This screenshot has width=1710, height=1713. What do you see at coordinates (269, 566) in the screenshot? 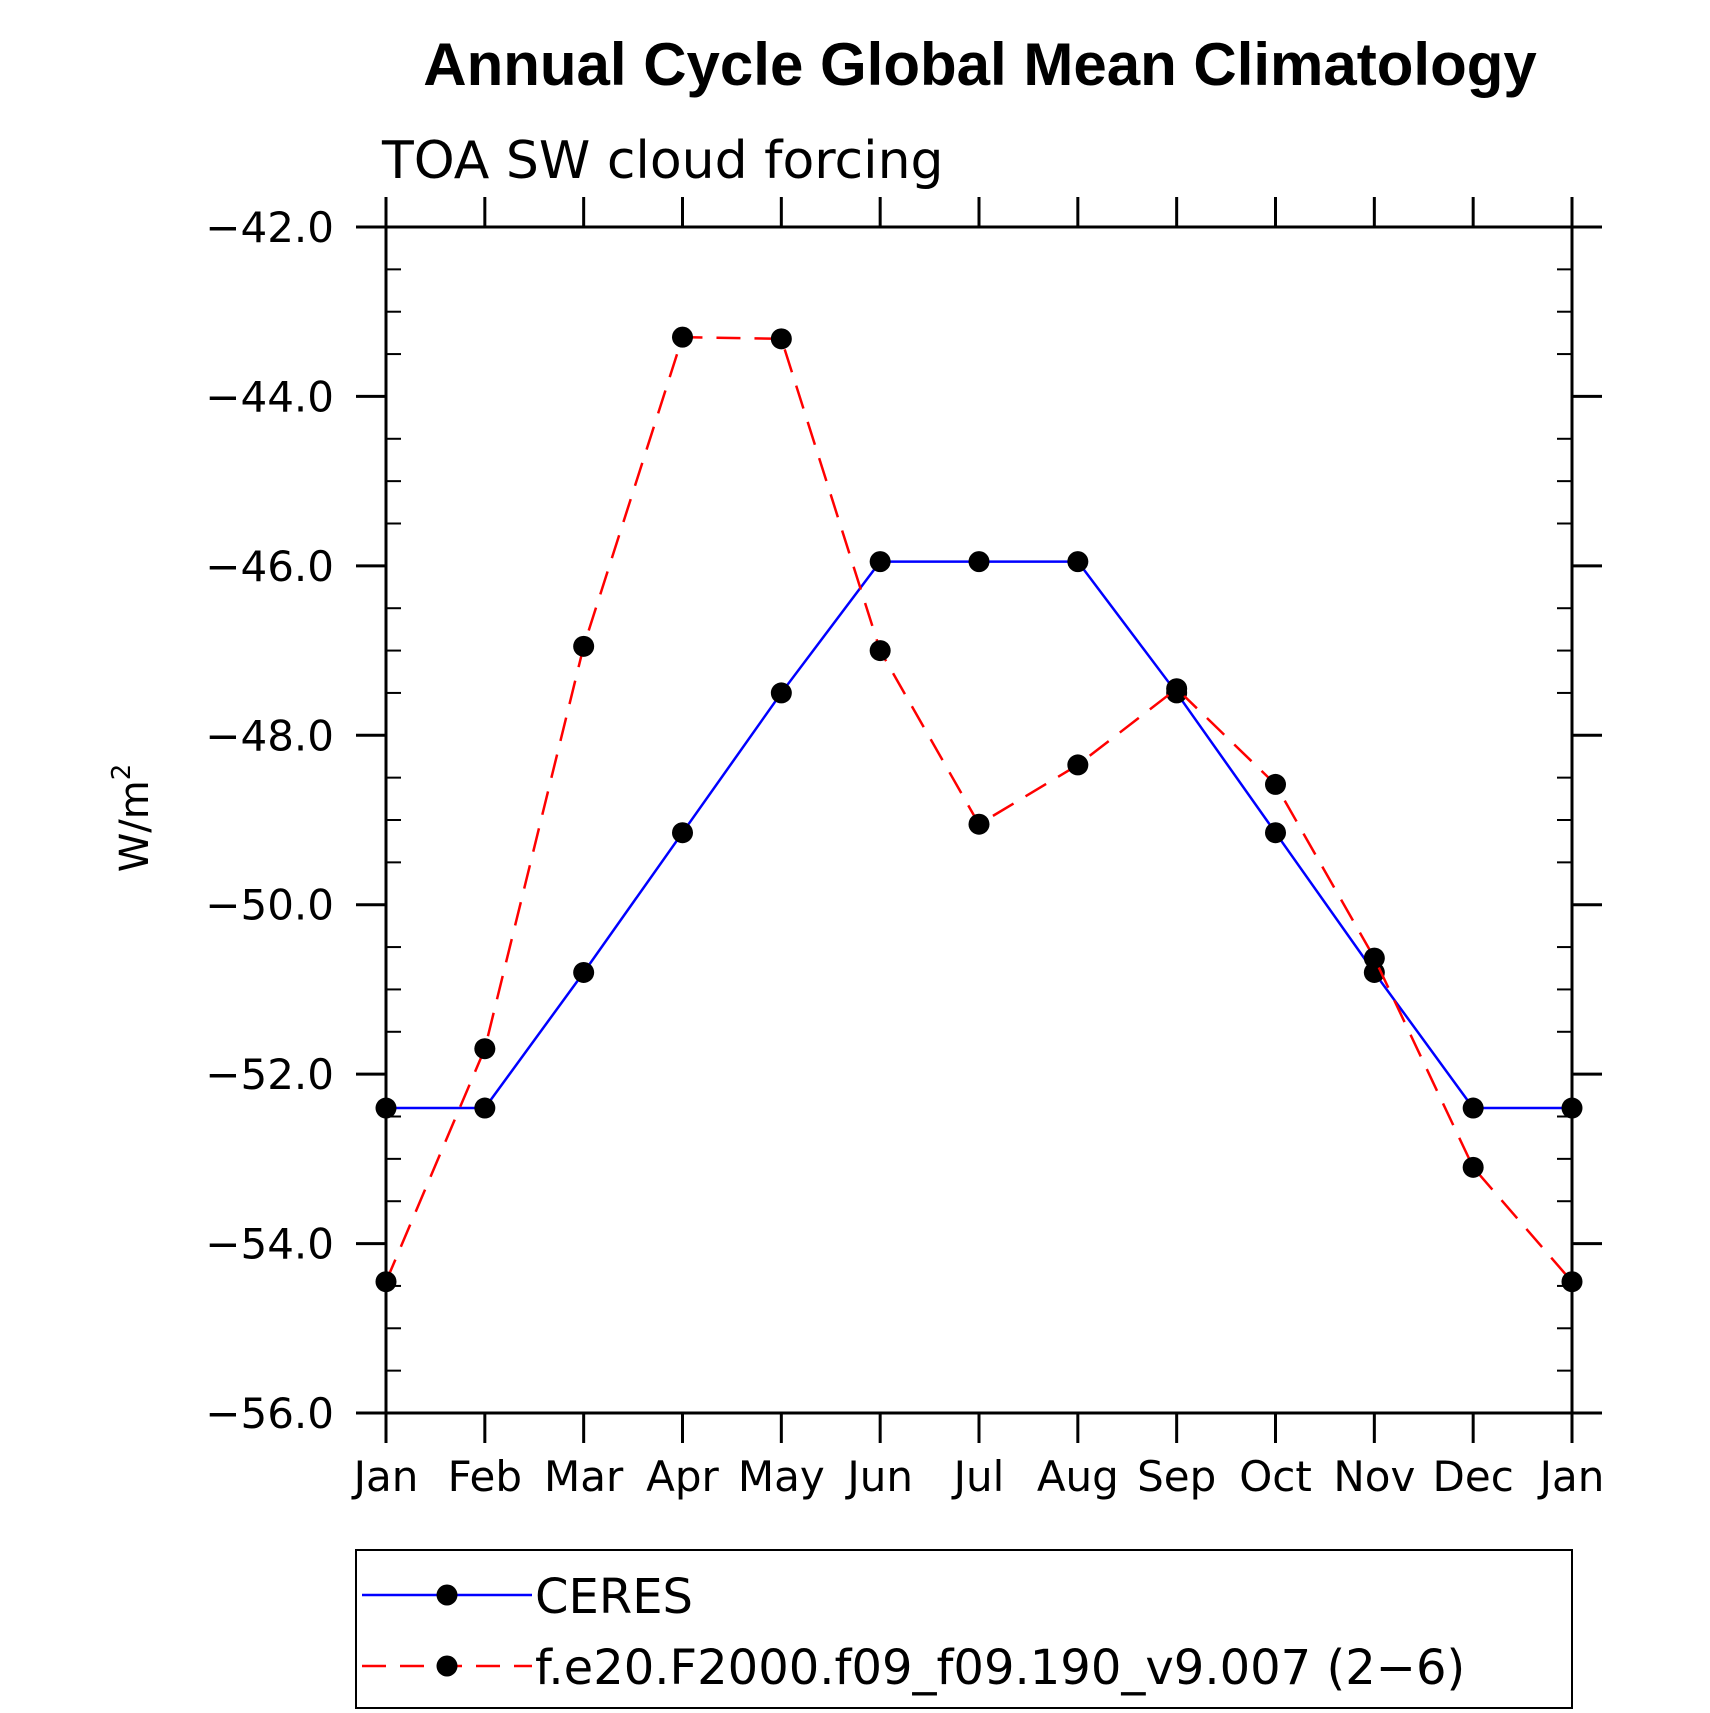
I see `y-tick-label: −46.0` at bounding box center [269, 566].